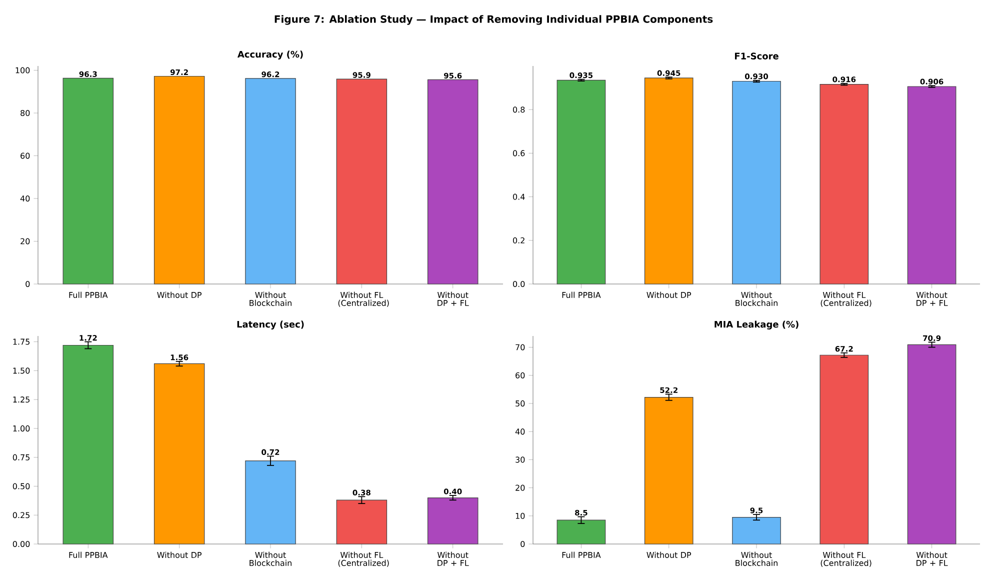 The image size is (987, 574). Describe the element at coordinates (520, 459) in the screenshot. I see `y-tick-label: 30` at that location.